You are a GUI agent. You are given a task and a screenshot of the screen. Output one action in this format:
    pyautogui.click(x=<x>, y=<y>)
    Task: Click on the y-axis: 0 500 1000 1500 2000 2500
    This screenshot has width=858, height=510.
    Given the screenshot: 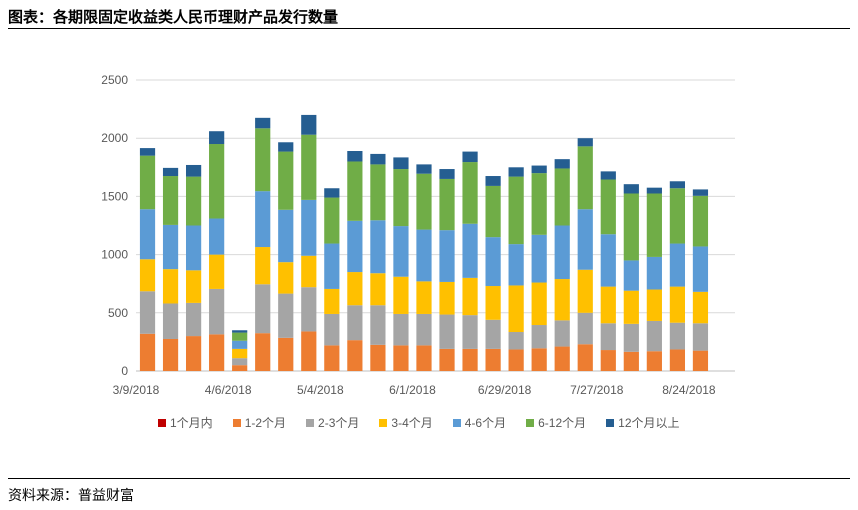 What is the action you would take?
    pyautogui.click(x=114, y=225)
    